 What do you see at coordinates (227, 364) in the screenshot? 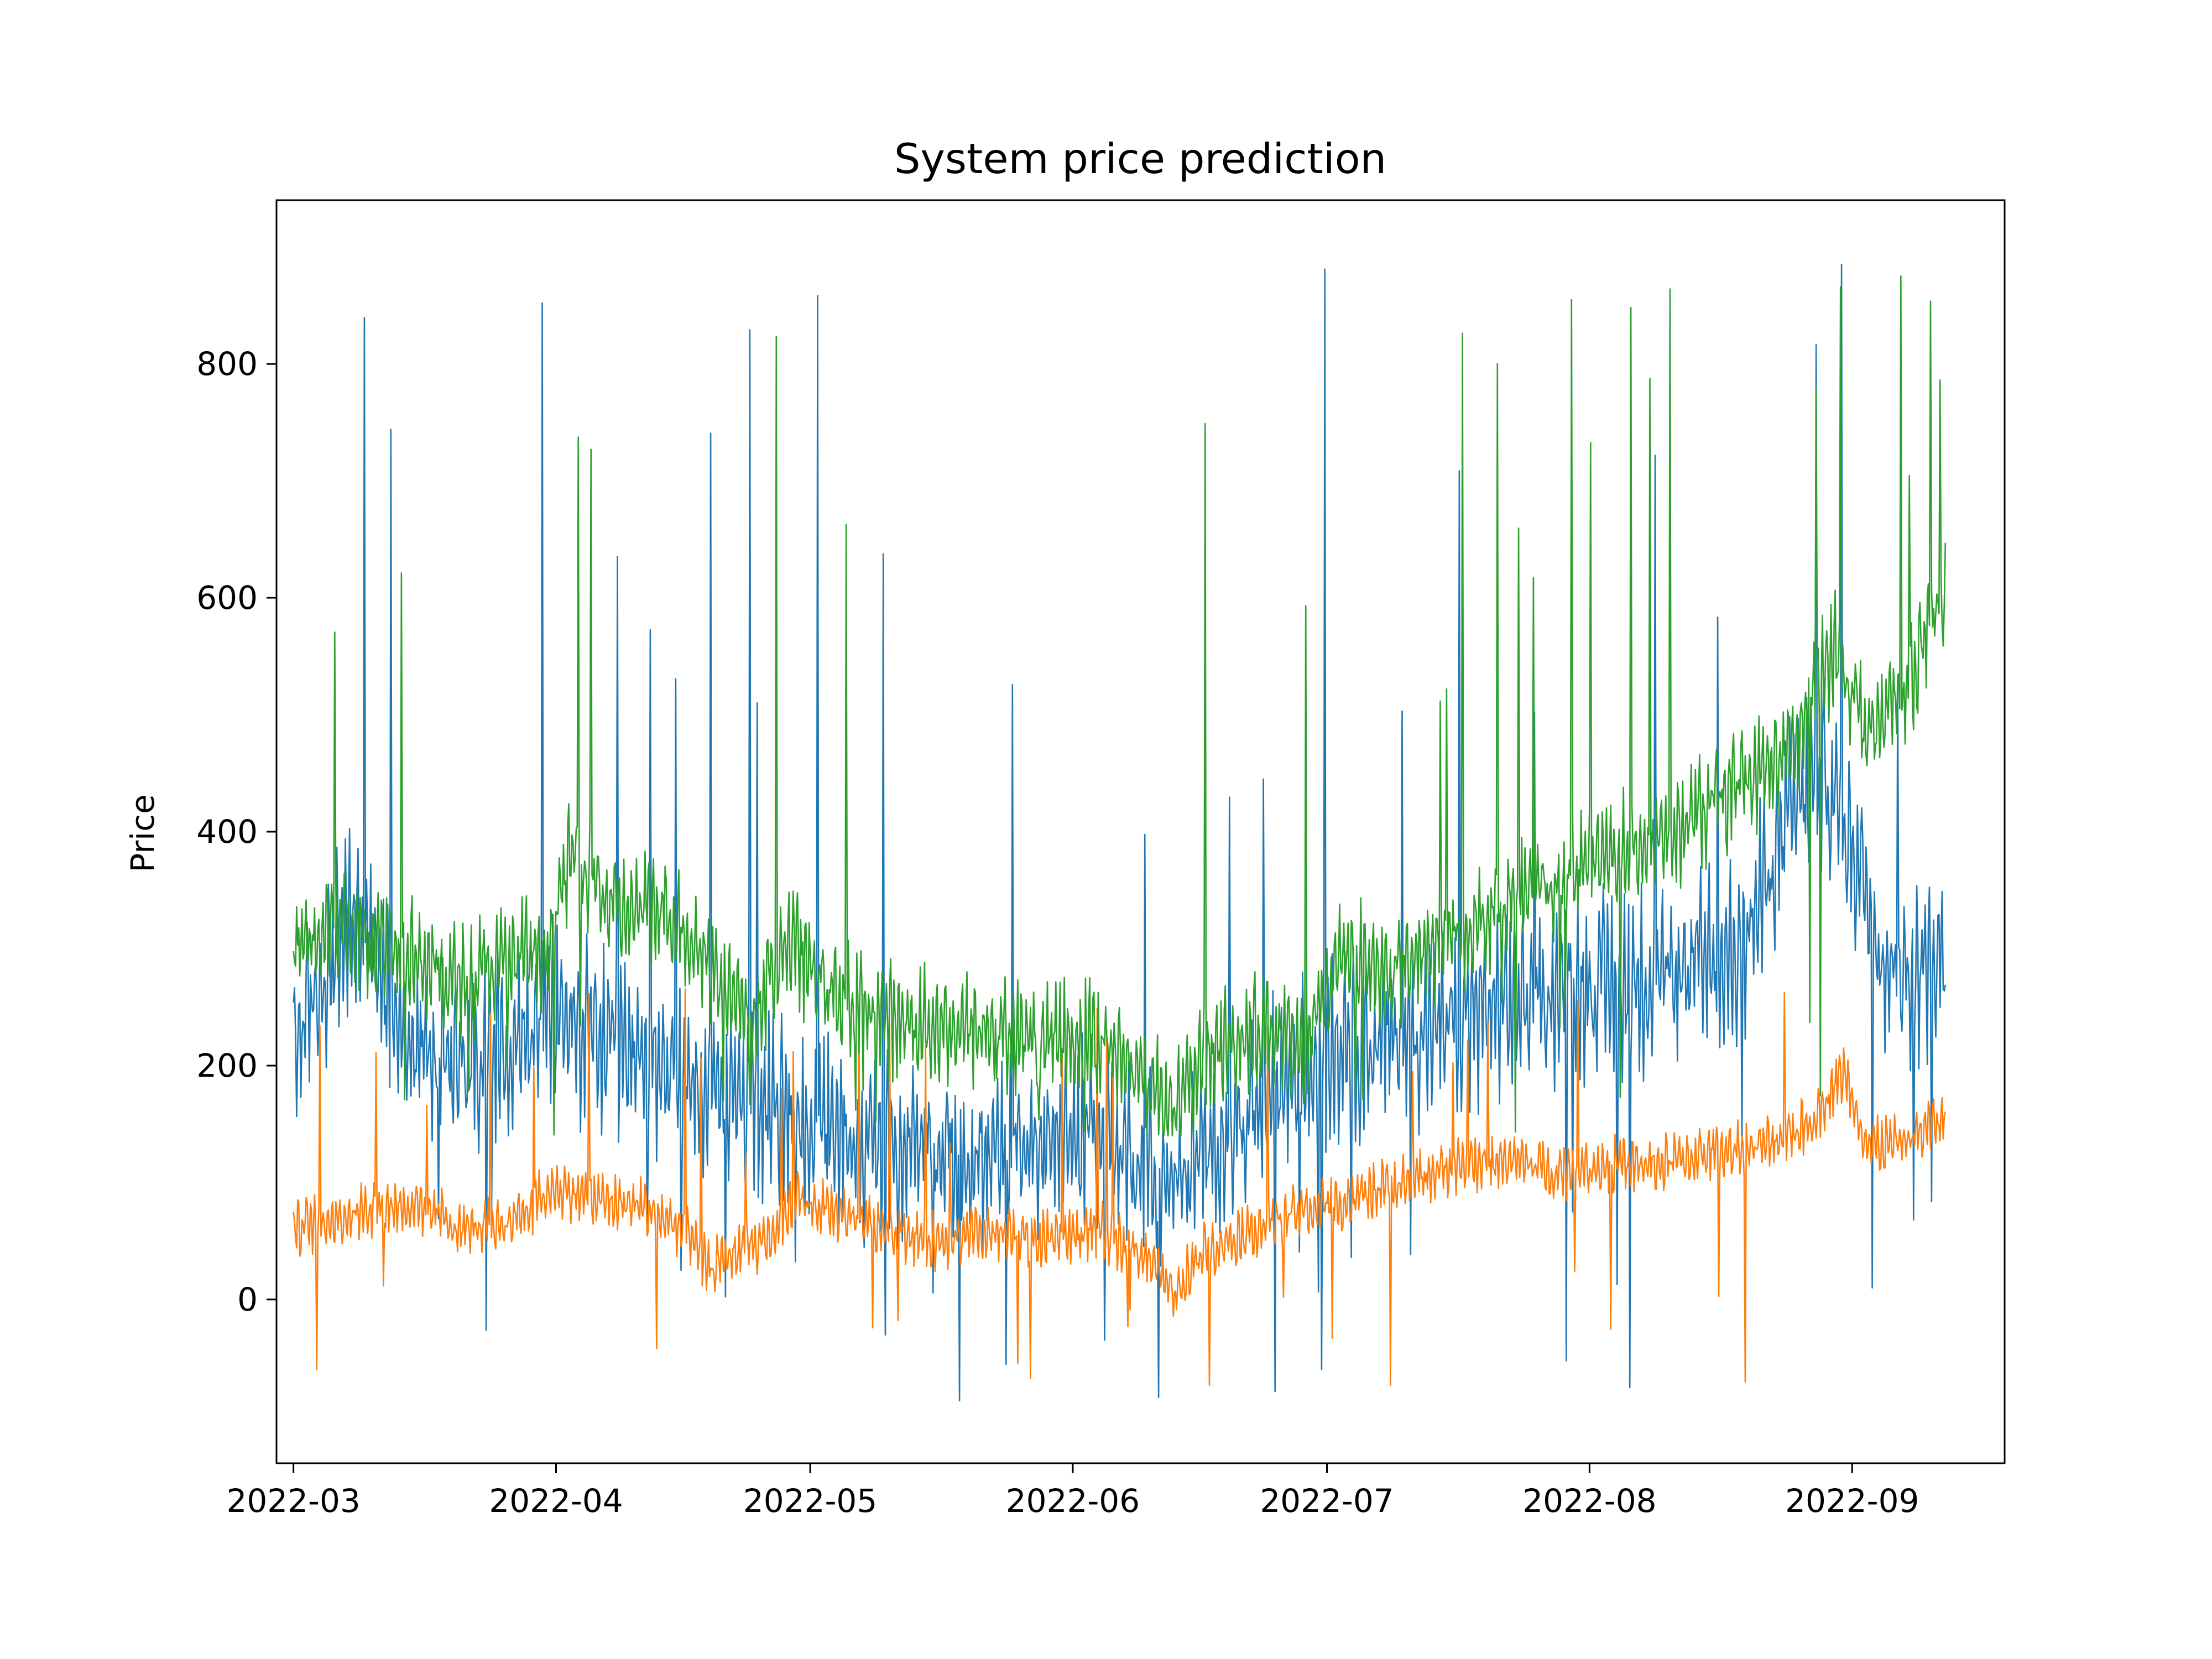
I see `y-tick-label: 800` at bounding box center [227, 364].